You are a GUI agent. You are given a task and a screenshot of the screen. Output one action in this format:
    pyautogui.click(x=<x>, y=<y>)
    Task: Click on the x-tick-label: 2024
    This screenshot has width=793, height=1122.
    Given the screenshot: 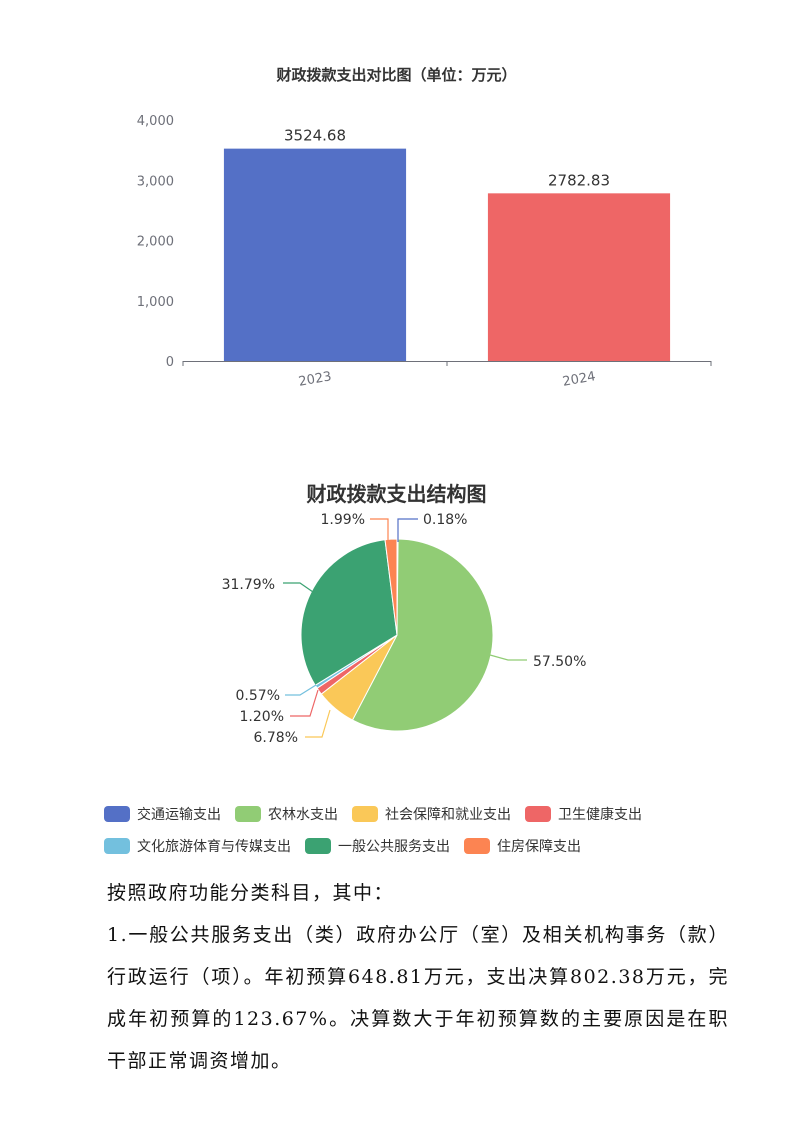 What is the action you would take?
    pyautogui.click(x=578, y=379)
    